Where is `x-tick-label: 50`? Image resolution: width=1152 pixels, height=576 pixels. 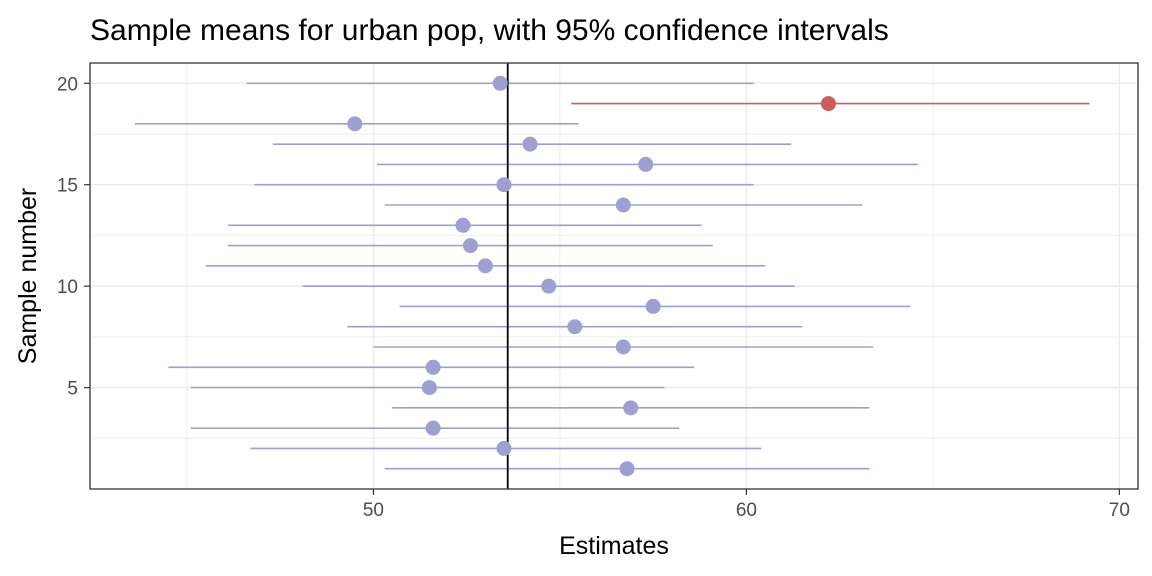 x-tick-label: 50 is located at coordinates (373, 510).